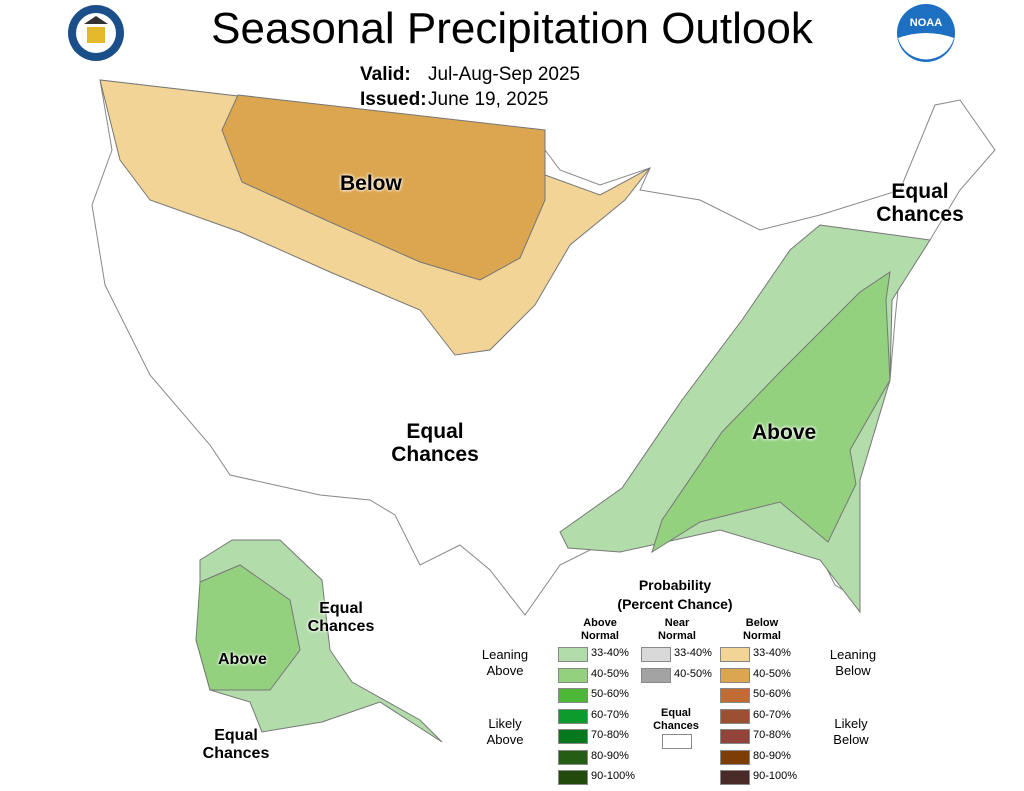 This screenshot has width=1024, height=791. I want to click on legend-title: Probability, so click(675, 585).